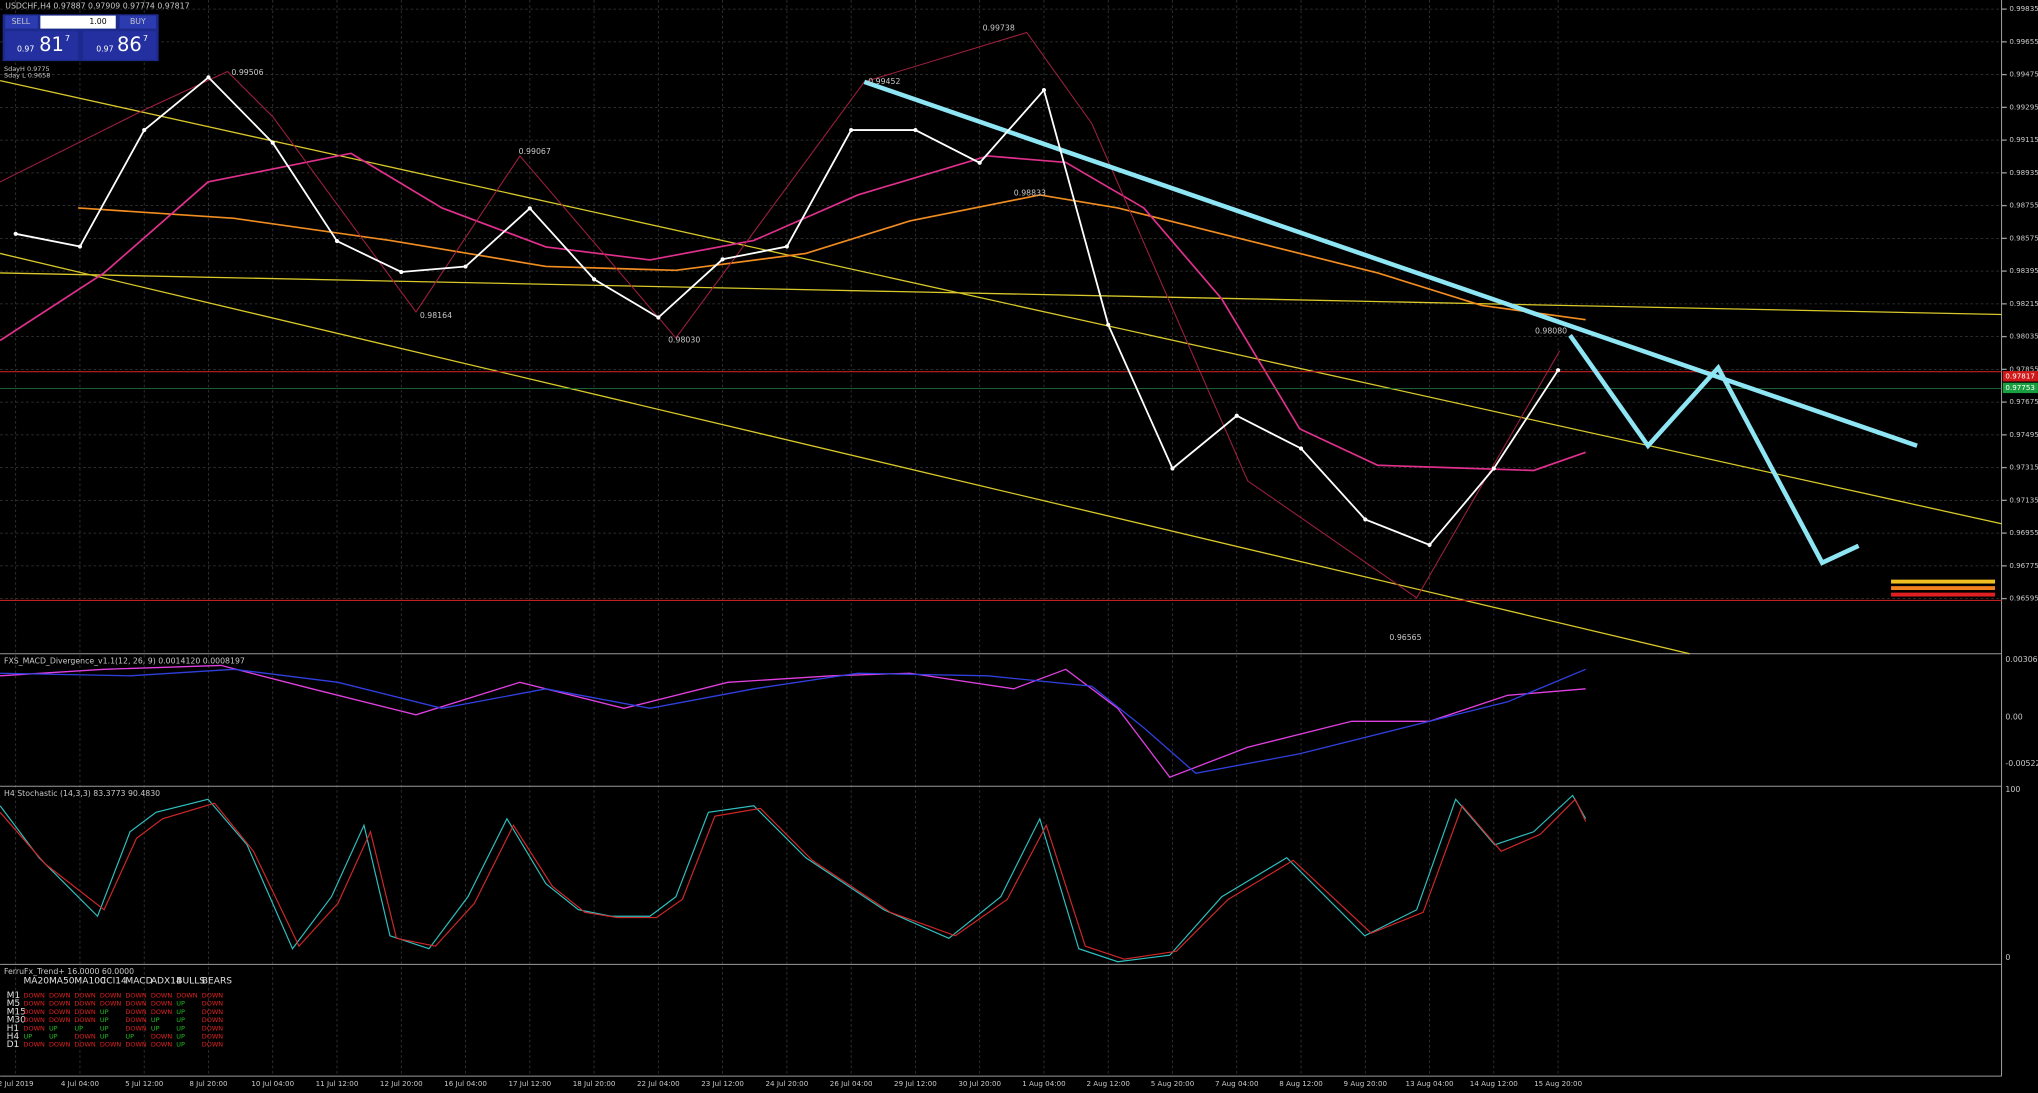 The height and width of the screenshot is (1093, 2038). I want to click on buy-price-box, so click(120, 45).